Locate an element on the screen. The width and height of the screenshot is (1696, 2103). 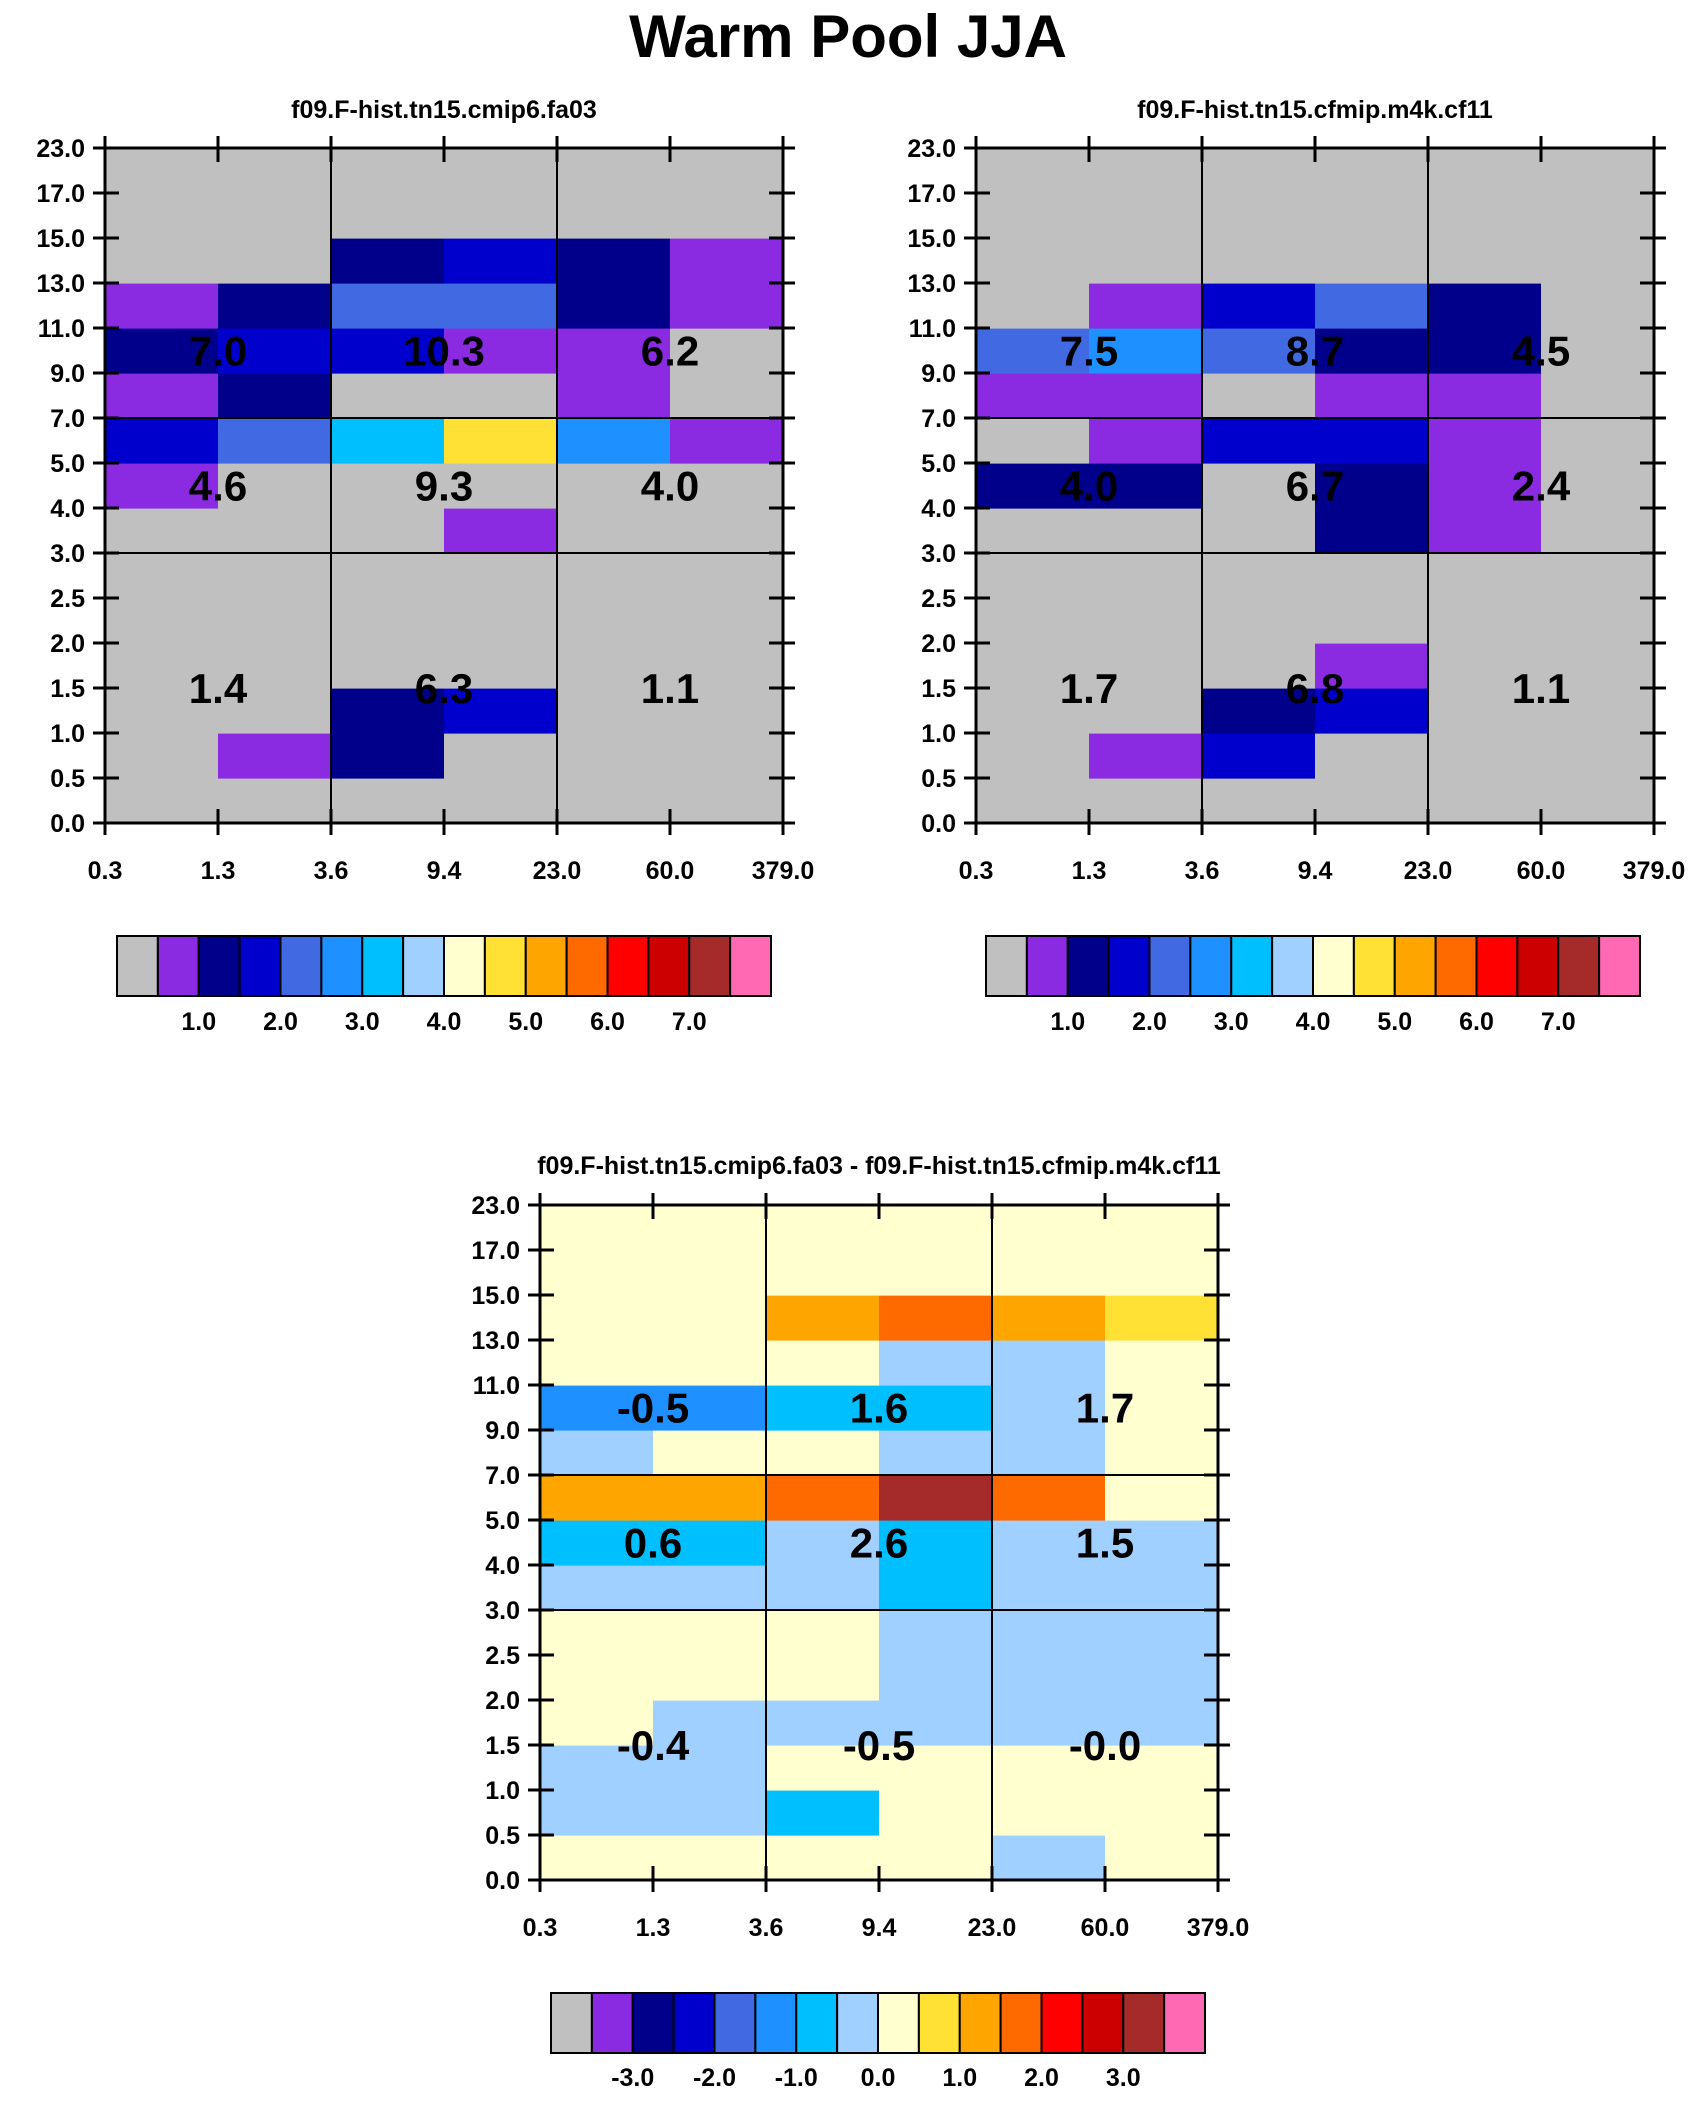
group-value-label: 1.5 is located at coordinates (1105, 1543).